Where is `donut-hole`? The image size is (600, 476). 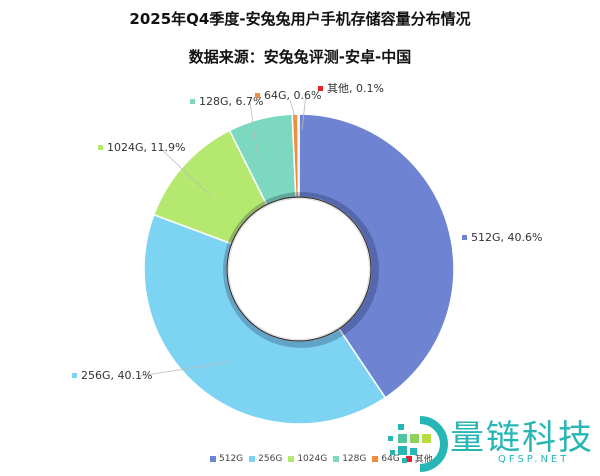
donut-hole is located at coordinates (299, 269).